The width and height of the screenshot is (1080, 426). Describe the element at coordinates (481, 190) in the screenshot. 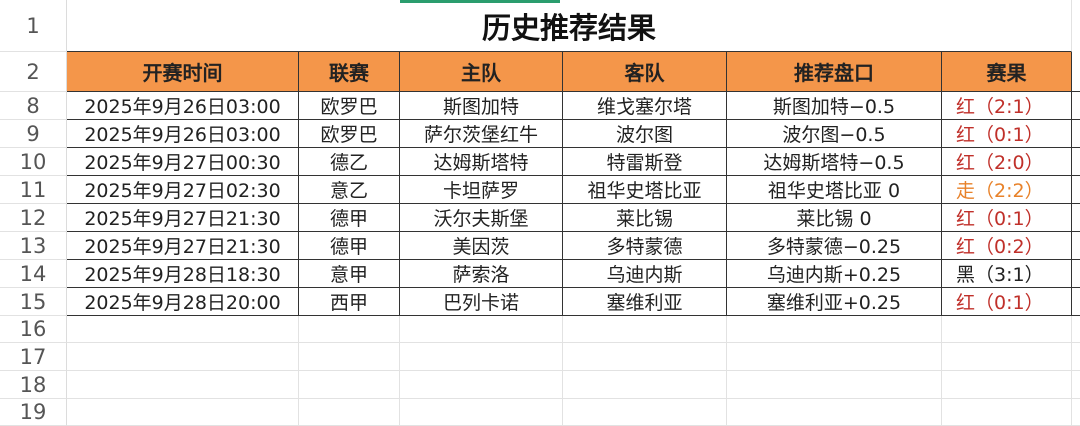

I see `cell: 卡坦萨罗` at that location.